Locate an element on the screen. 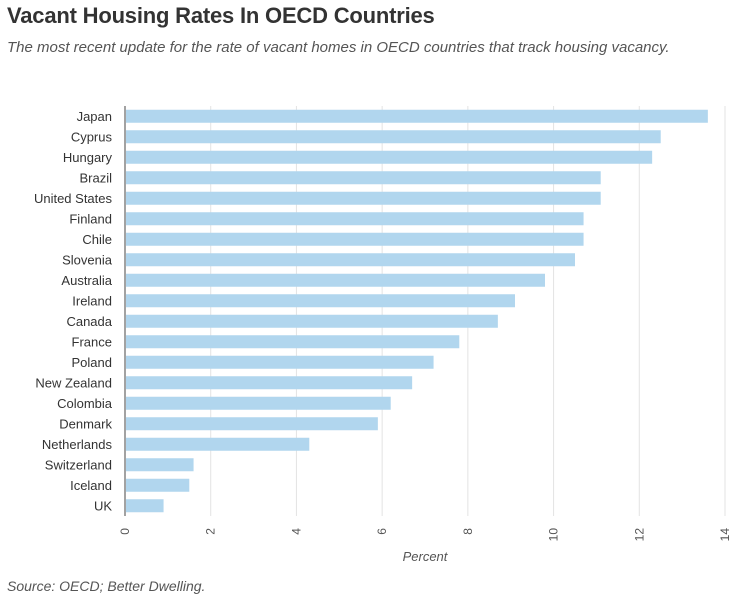 The image size is (741, 604). x-tick-label: 8 is located at coordinates (468, 531).